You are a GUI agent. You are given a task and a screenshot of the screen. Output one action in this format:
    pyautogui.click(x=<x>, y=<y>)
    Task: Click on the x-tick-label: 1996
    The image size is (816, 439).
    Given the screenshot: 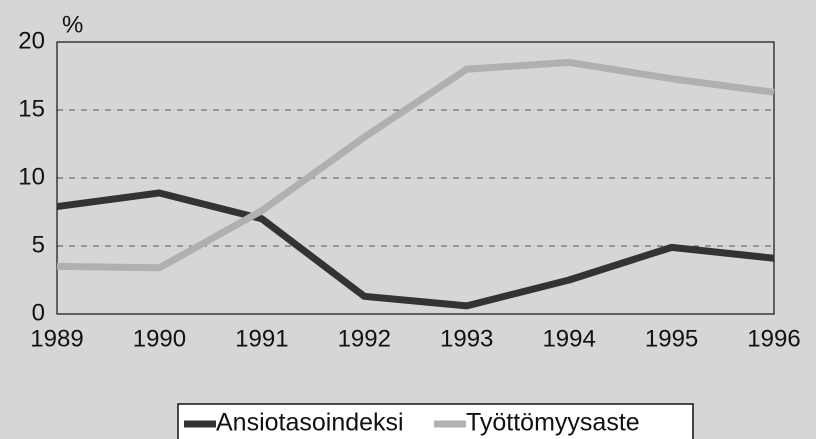 What is the action you would take?
    pyautogui.click(x=773, y=338)
    